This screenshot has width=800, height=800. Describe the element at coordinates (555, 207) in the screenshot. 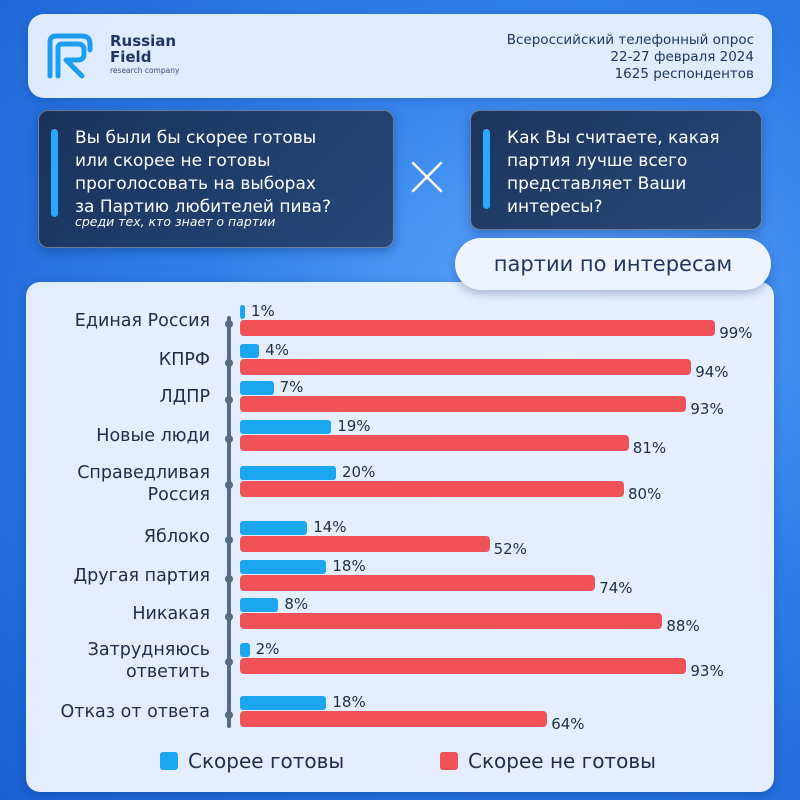

I see `question-right-line: интересы?` at that location.